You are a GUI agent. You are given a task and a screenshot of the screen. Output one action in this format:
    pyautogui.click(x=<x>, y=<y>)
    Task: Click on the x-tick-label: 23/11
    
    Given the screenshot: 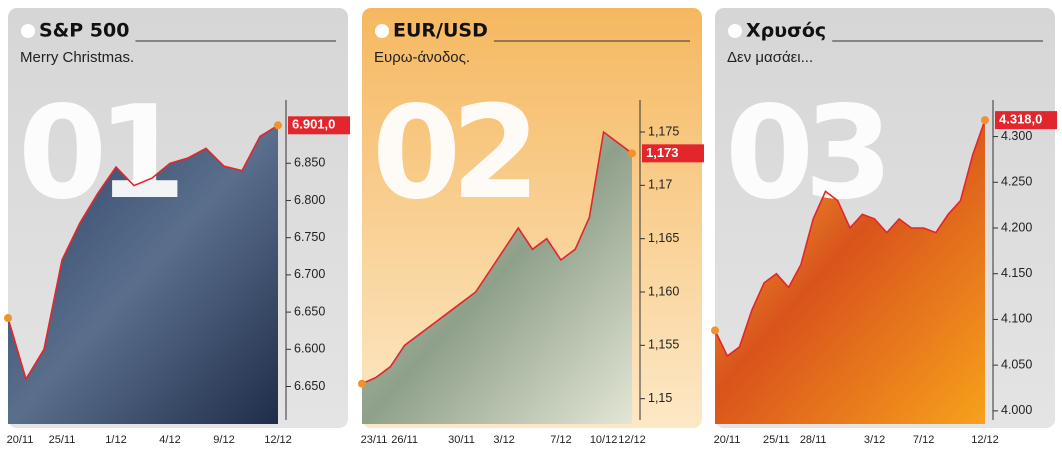 What is the action you would take?
    pyautogui.click(x=374, y=440)
    